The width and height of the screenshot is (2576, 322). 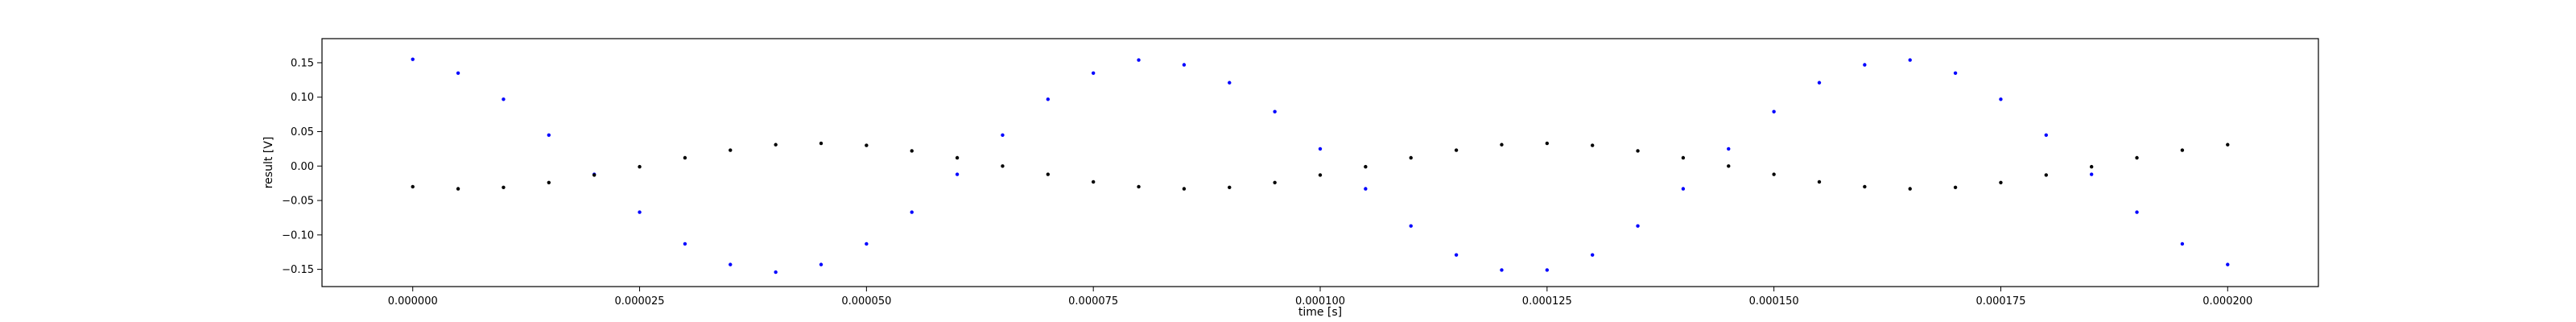 I want to click on y-tick-label: 0.05, so click(x=302, y=132).